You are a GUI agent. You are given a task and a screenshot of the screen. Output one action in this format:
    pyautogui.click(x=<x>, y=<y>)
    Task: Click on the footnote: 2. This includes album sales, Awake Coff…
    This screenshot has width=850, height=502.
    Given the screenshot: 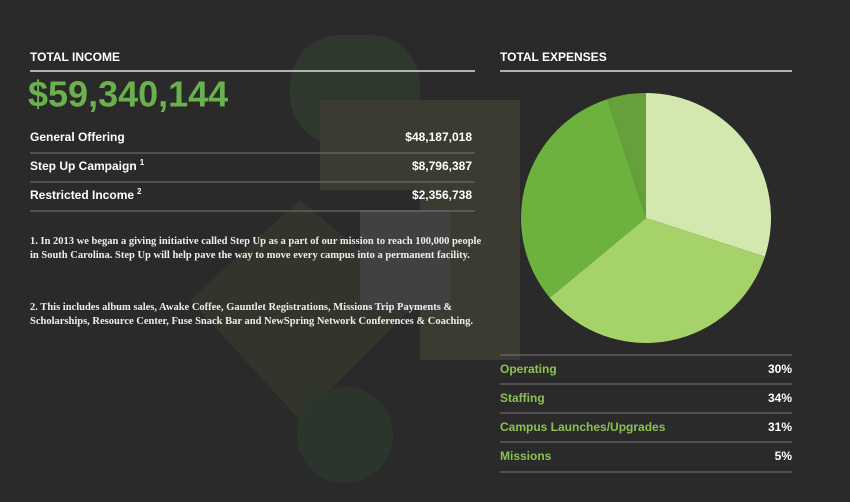 What is the action you would take?
    pyautogui.click(x=251, y=314)
    